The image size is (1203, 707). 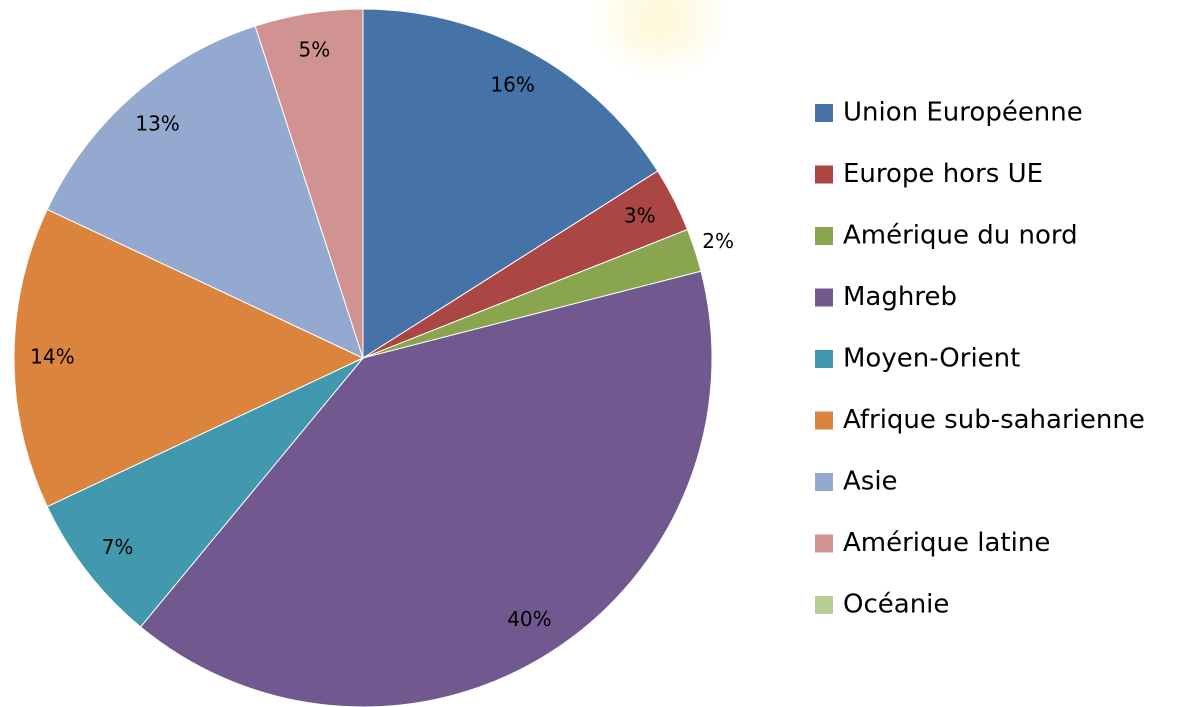 I want to click on legend-label: Union Européenne, so click(x=963, y=113).